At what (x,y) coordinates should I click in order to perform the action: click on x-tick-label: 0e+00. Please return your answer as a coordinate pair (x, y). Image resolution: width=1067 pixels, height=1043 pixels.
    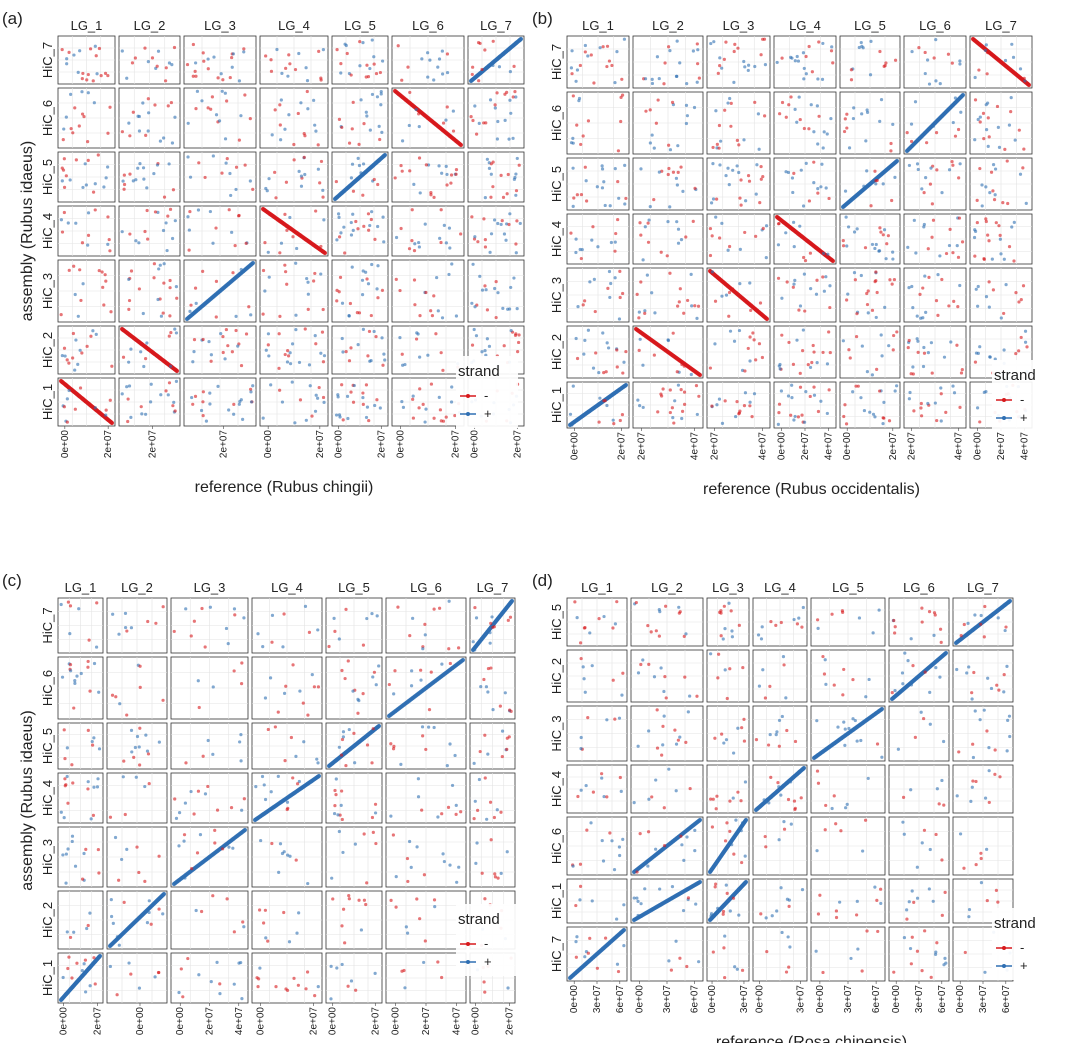
    Looking at the image, I should click on (977, 446).